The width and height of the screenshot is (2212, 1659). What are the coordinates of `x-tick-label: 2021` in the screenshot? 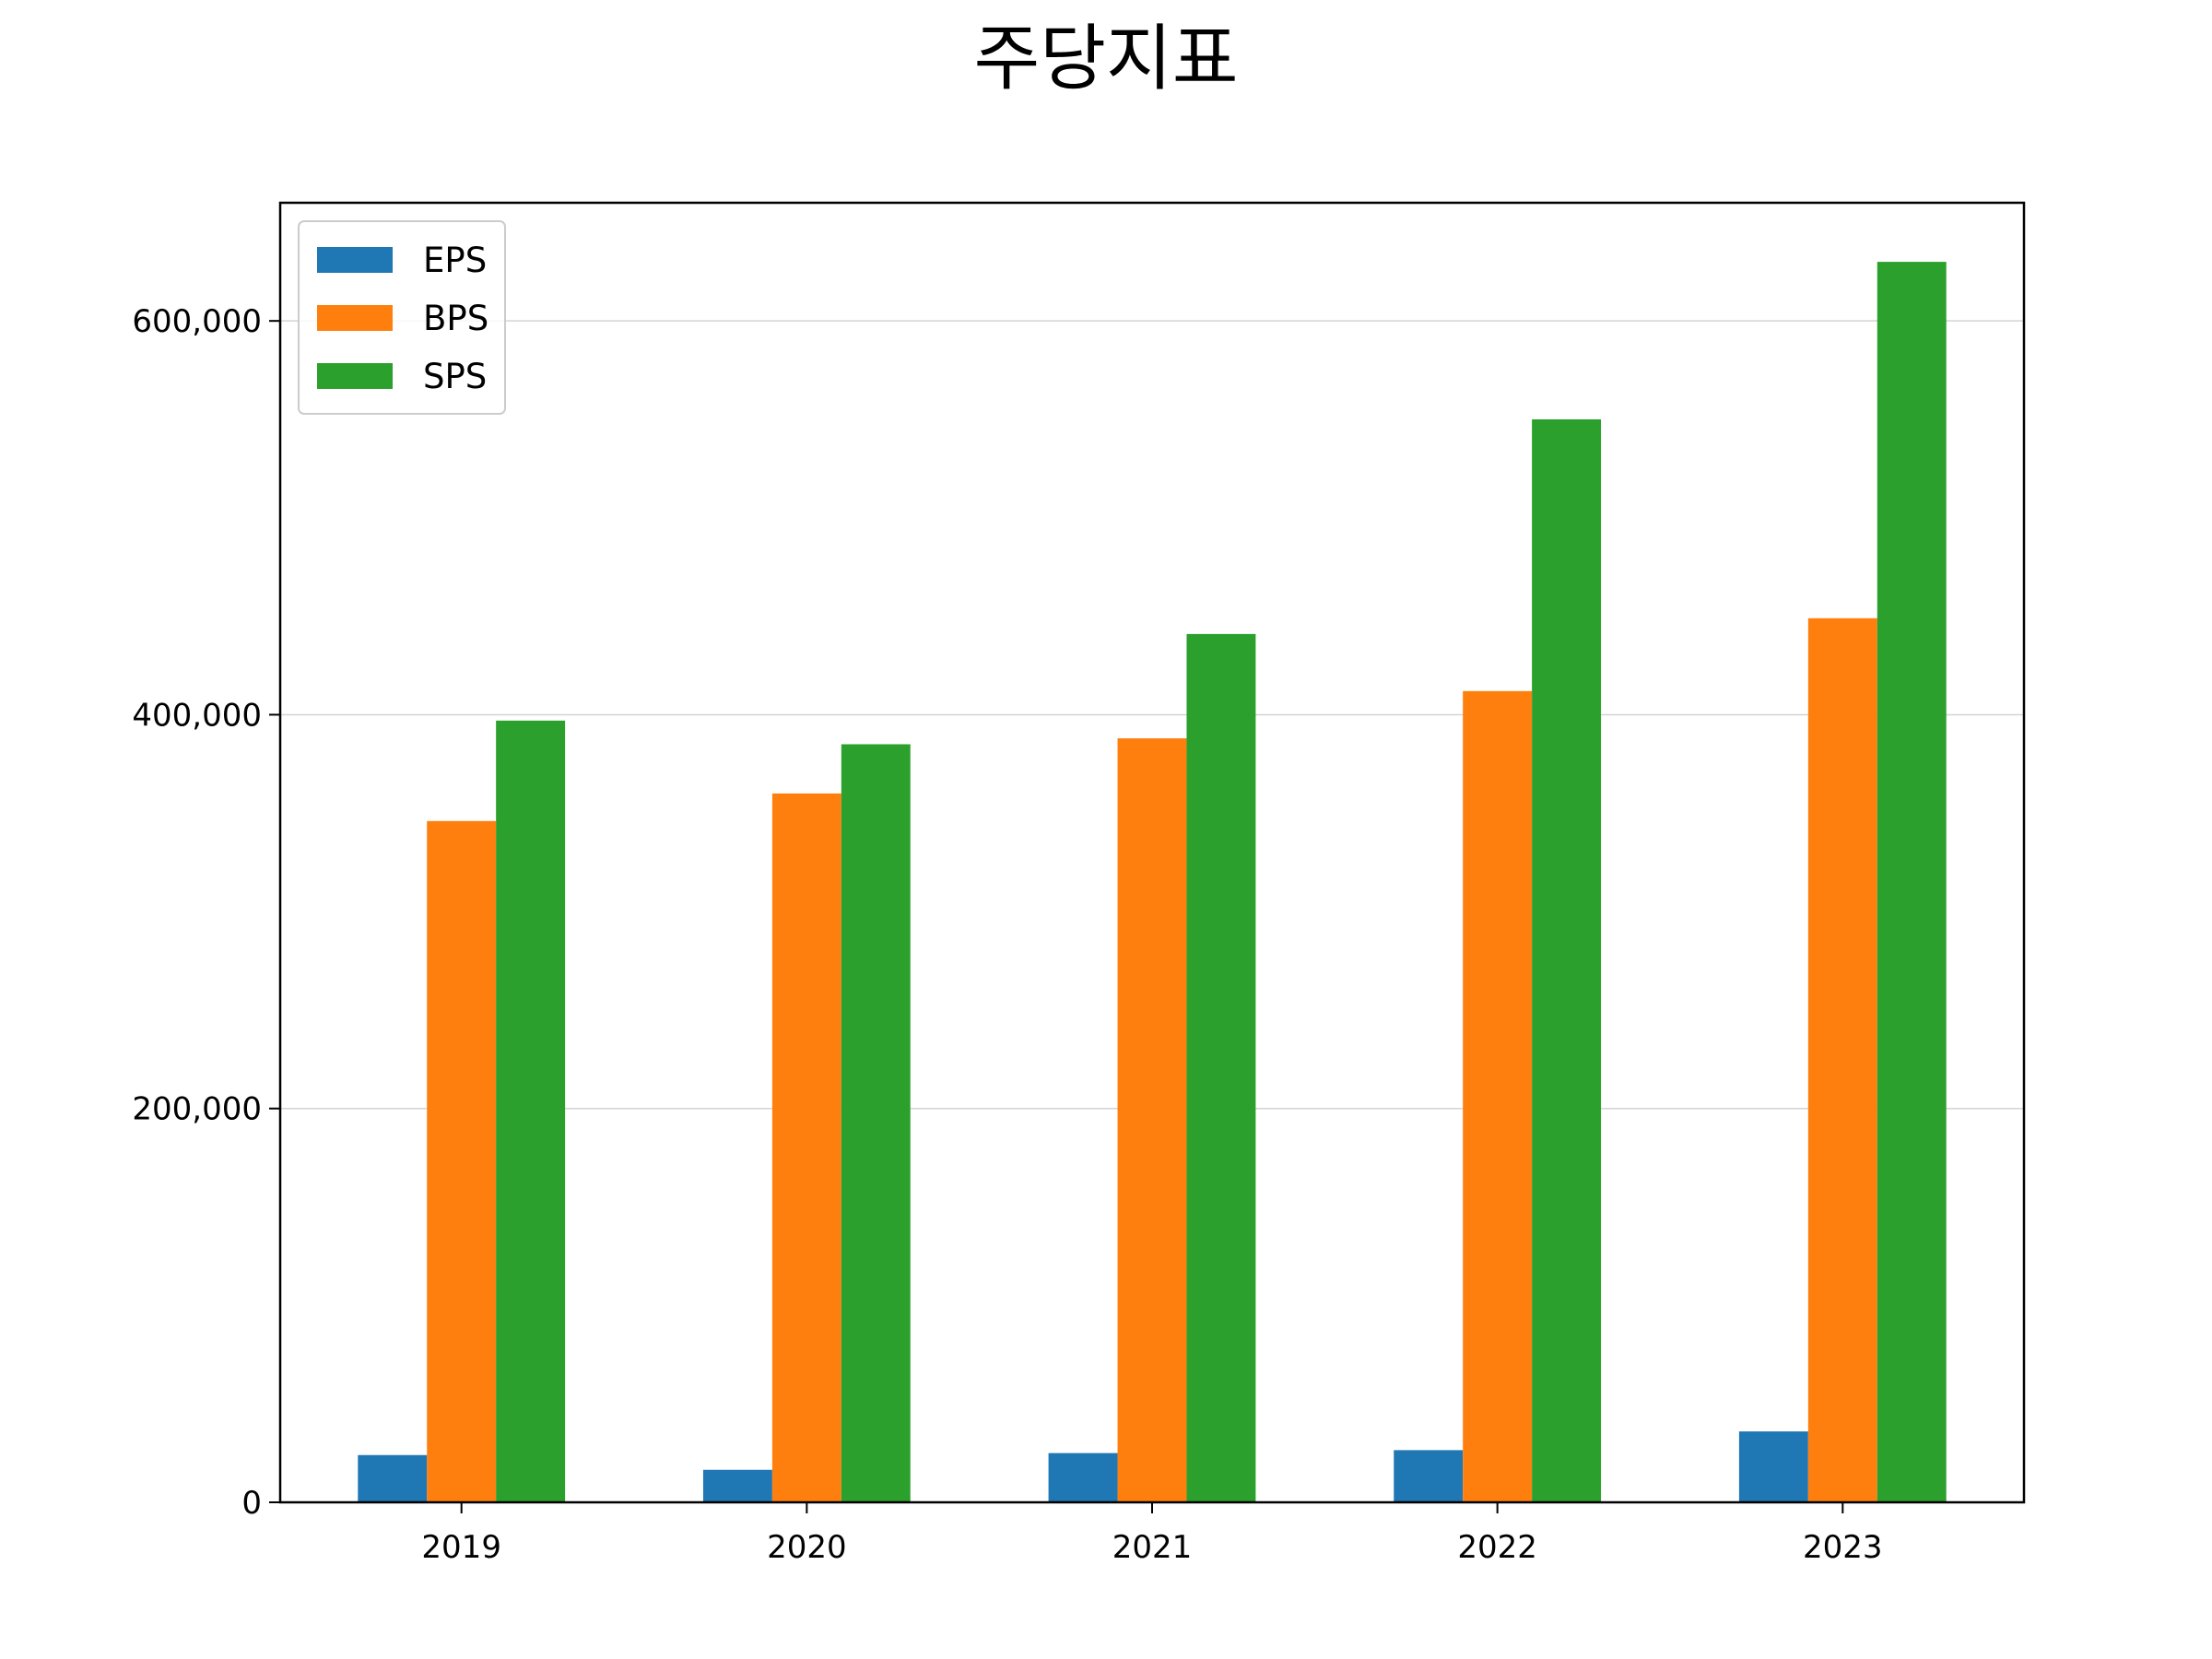 It's located at (1152, 1547).